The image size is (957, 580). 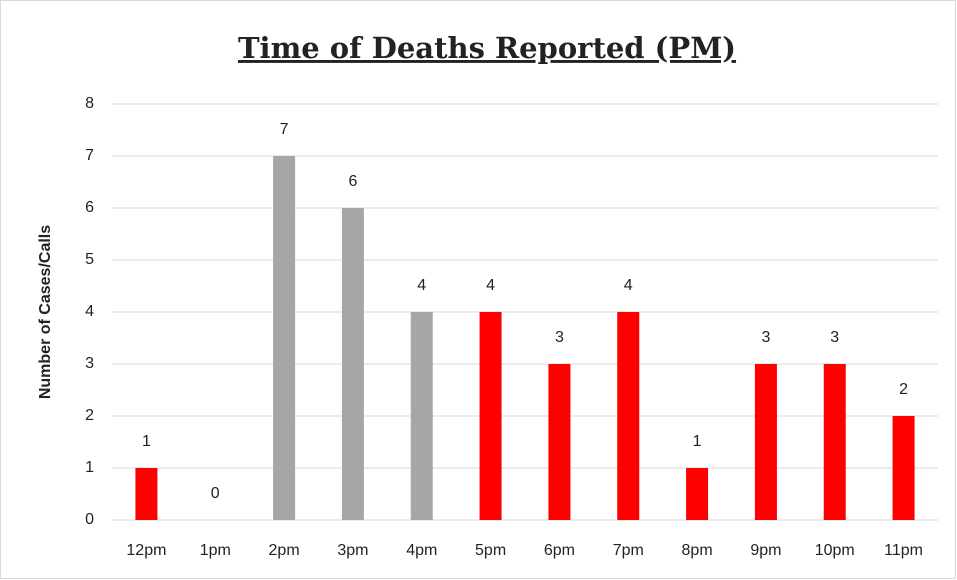 I want to click on x-tick-label: 3pm, so click(x=352, y=550).